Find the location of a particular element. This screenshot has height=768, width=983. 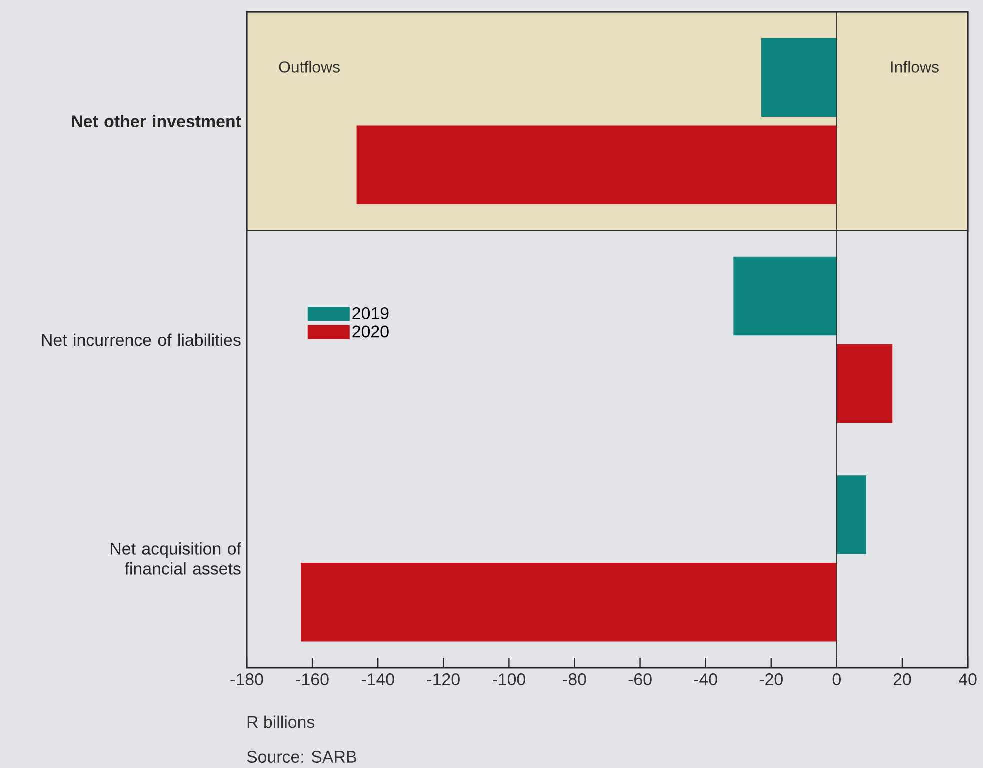

x-tick-label: -160 is located at coordinates (312, 680).